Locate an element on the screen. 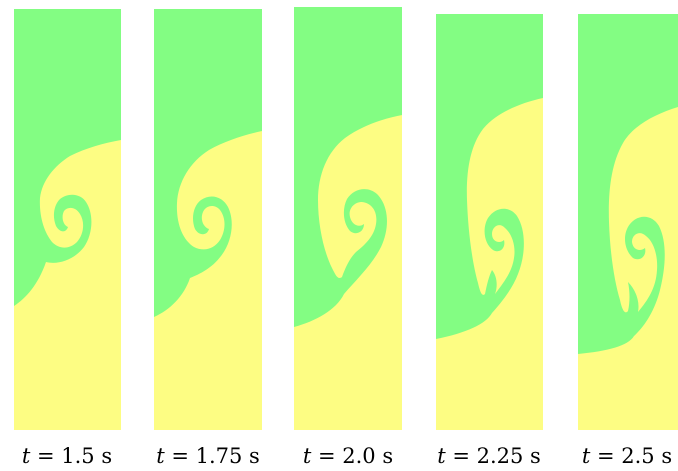  panel-label: t = 1.75 s is located at coordinates (208, 456).